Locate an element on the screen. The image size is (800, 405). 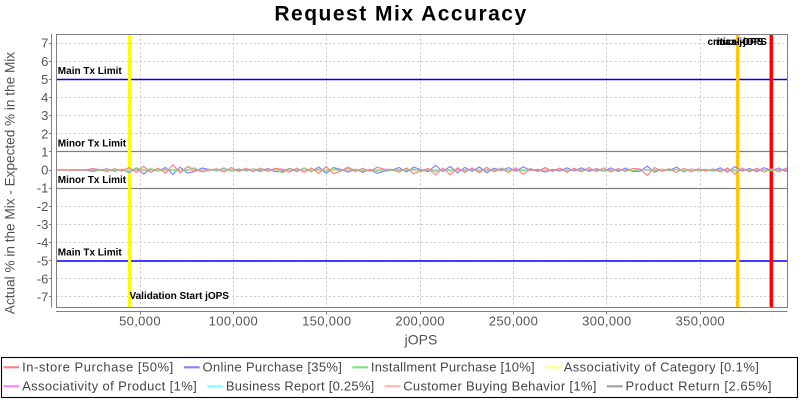
svg-text: jOPS is located at coordinates (421, 340).